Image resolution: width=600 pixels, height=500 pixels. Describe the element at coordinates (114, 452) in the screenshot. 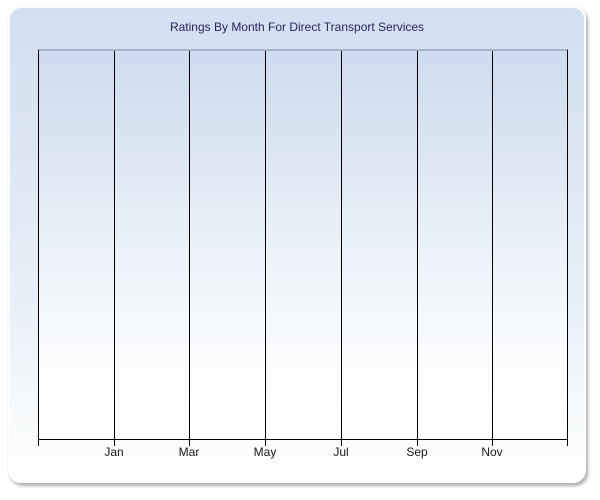

I see `x-axis-label: Jan` at that location.